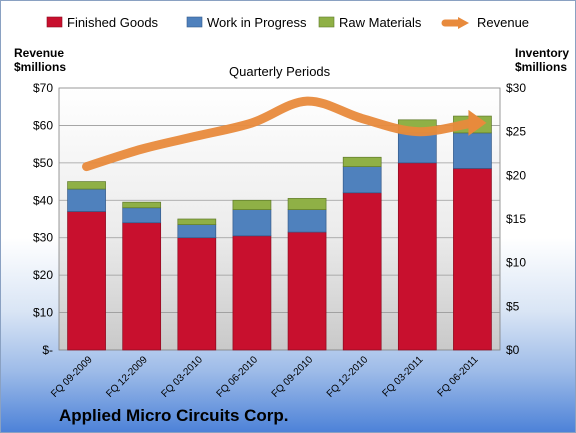 The width and height of the screenshot is (576, 433). What do you see at coordinates (516, 88) in the screenshot?
I see `right-tick-label: $30` at bounding box center [516, 88].